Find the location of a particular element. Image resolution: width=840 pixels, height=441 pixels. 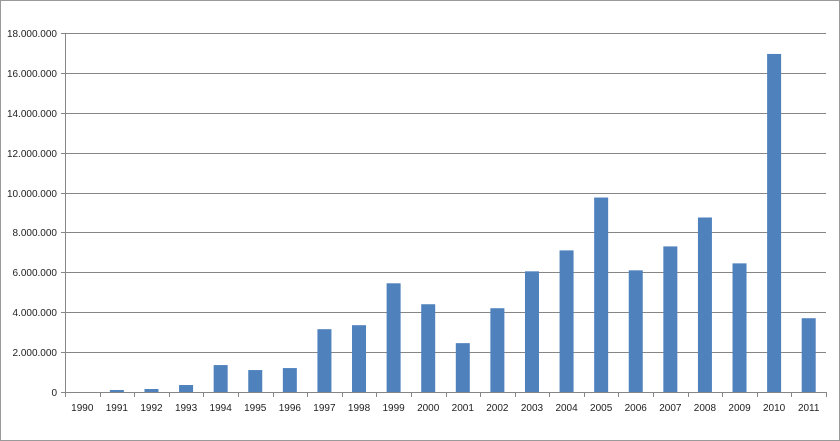

x-tick-label: 1997 is located at coordinates (324, 408).